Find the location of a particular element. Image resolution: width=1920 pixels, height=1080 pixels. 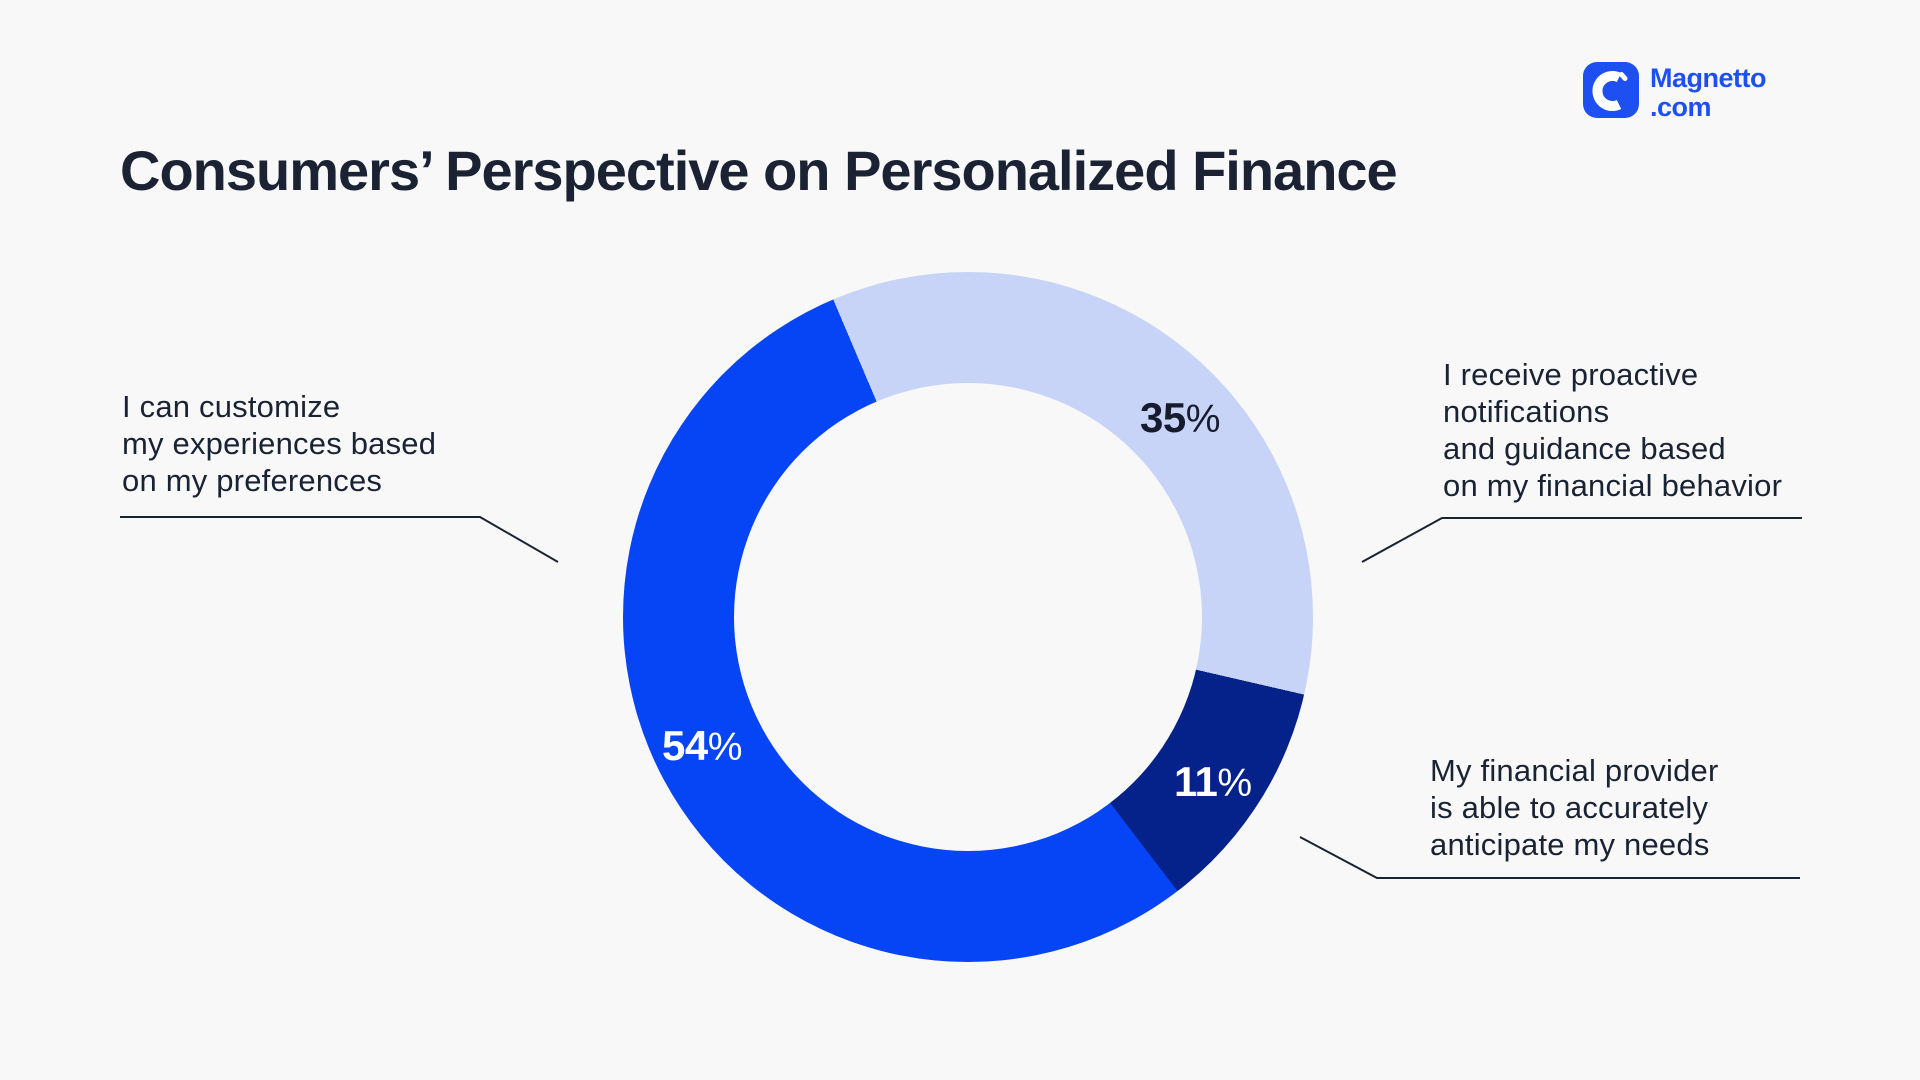

callout-text-line: on my preferences is located at coordinates (252, 480).